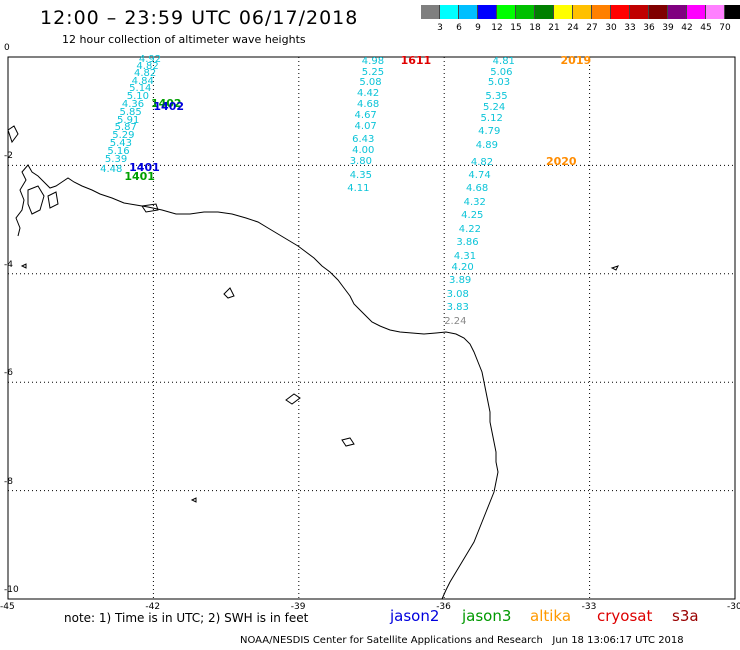  What do you see at coordinates (365, 115) in the screenshot?
I see `wave-height-value: 4.67` at bounding box center [365, 115].